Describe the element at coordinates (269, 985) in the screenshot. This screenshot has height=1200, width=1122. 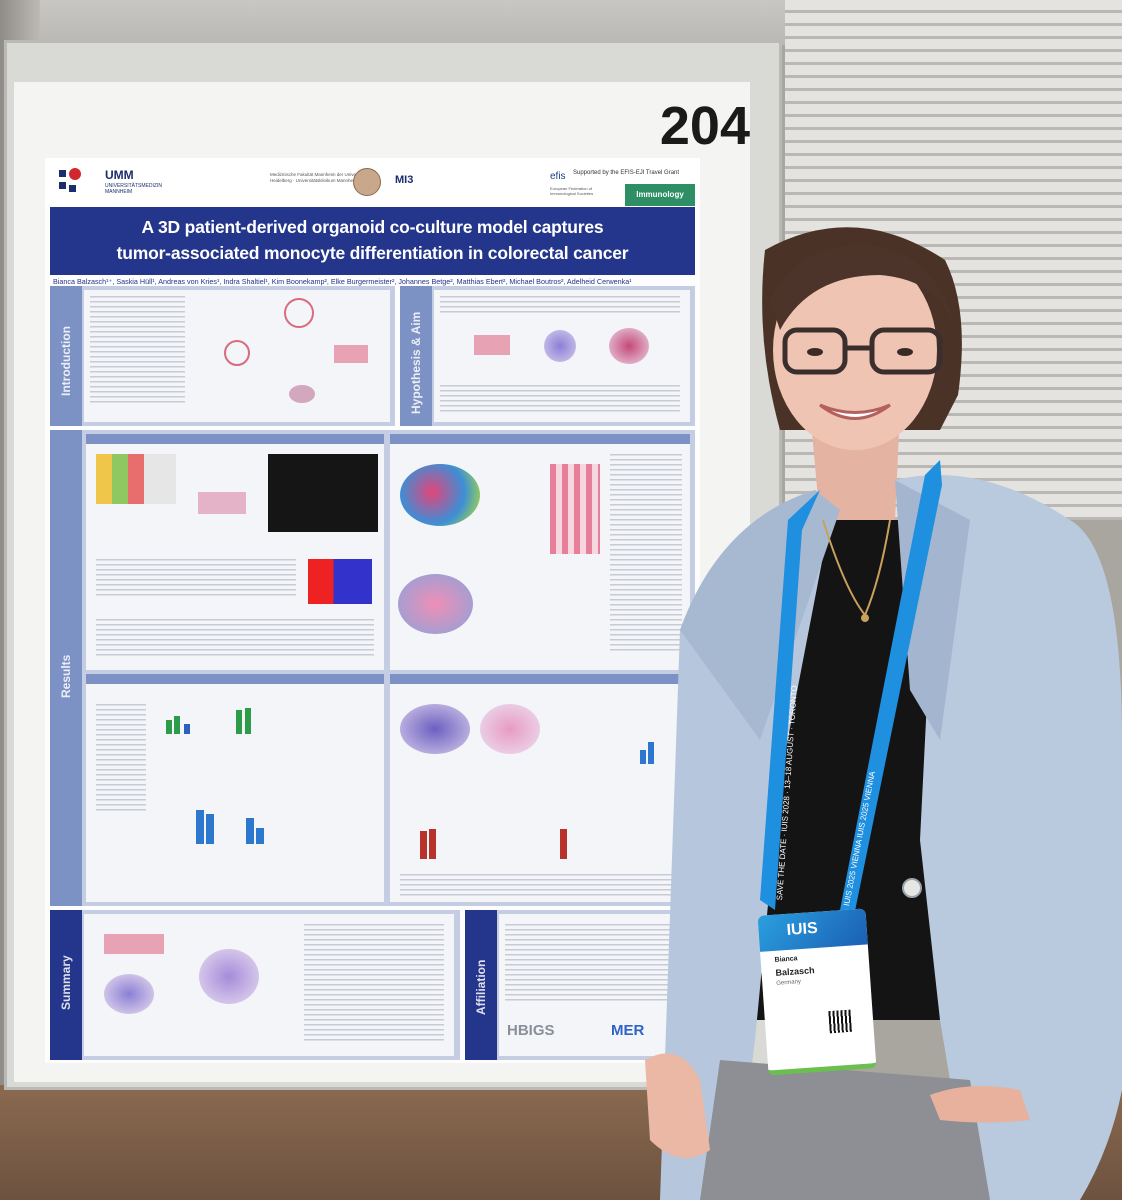
I see `summary-panel` at that location.